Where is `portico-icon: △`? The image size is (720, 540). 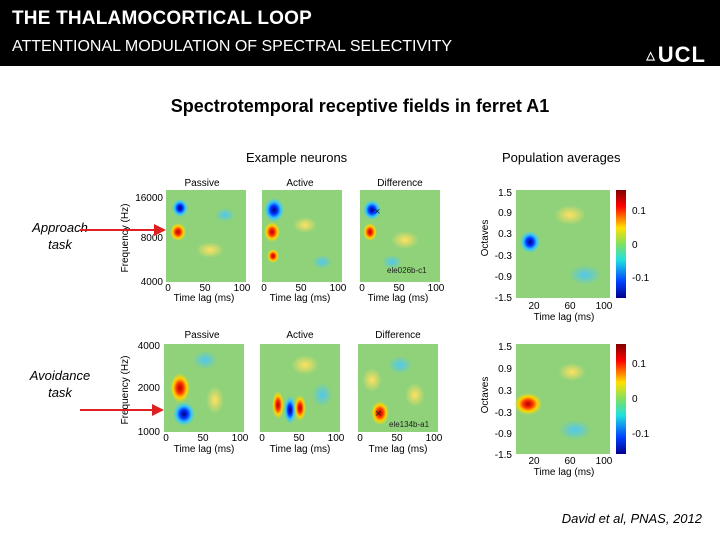
portico-icon: △ is located at coordinates (651, 56).